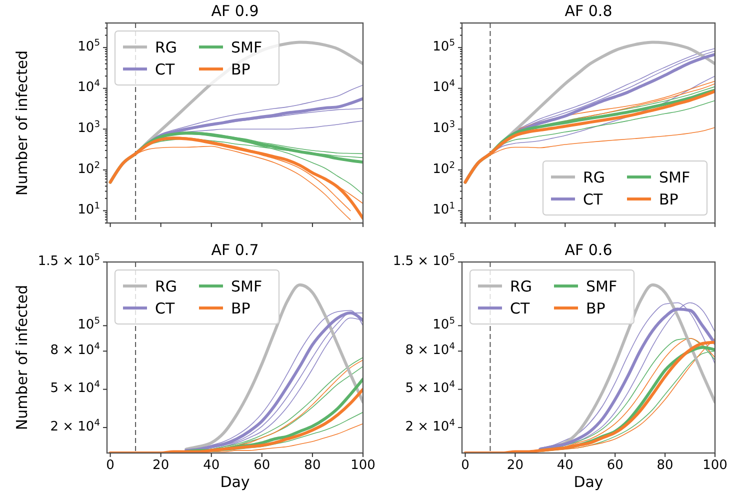  What do you see at coordinates (588, 250) in the screenshot?
I see `chart-title: AF 0.6` at bounding box center [588, 250].